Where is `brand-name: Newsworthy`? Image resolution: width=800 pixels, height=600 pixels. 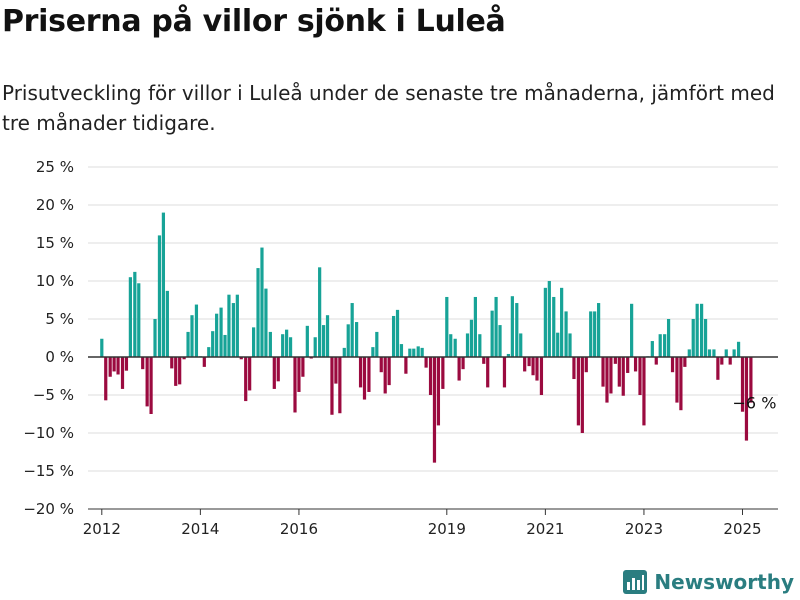
brand-name: Newsworthy is located at coordinates (724, 582).